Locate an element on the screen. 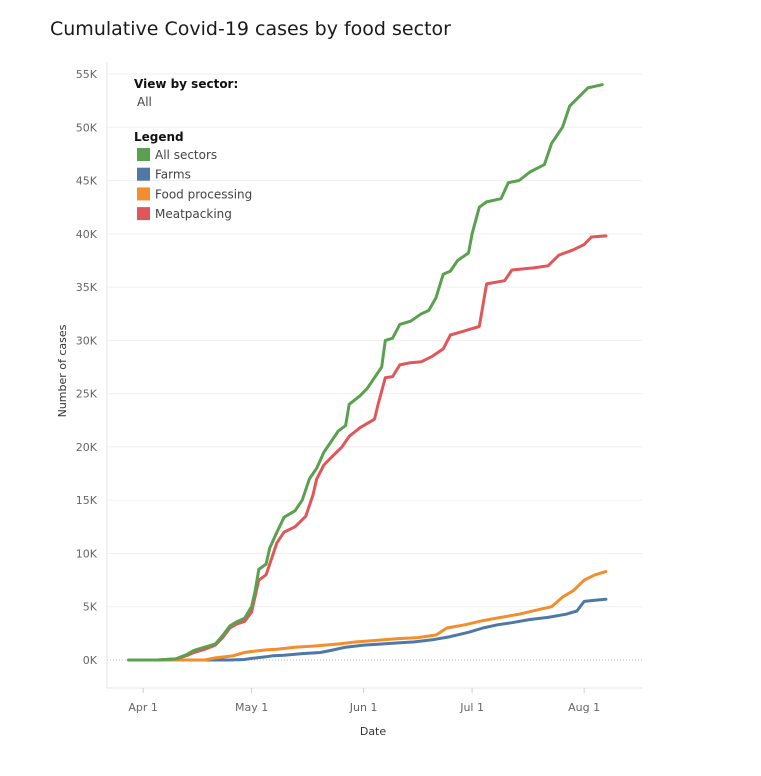 The height and width of the screenshot is (776, 761). y-tick-label: 30K is located at coordinates (87, 340).